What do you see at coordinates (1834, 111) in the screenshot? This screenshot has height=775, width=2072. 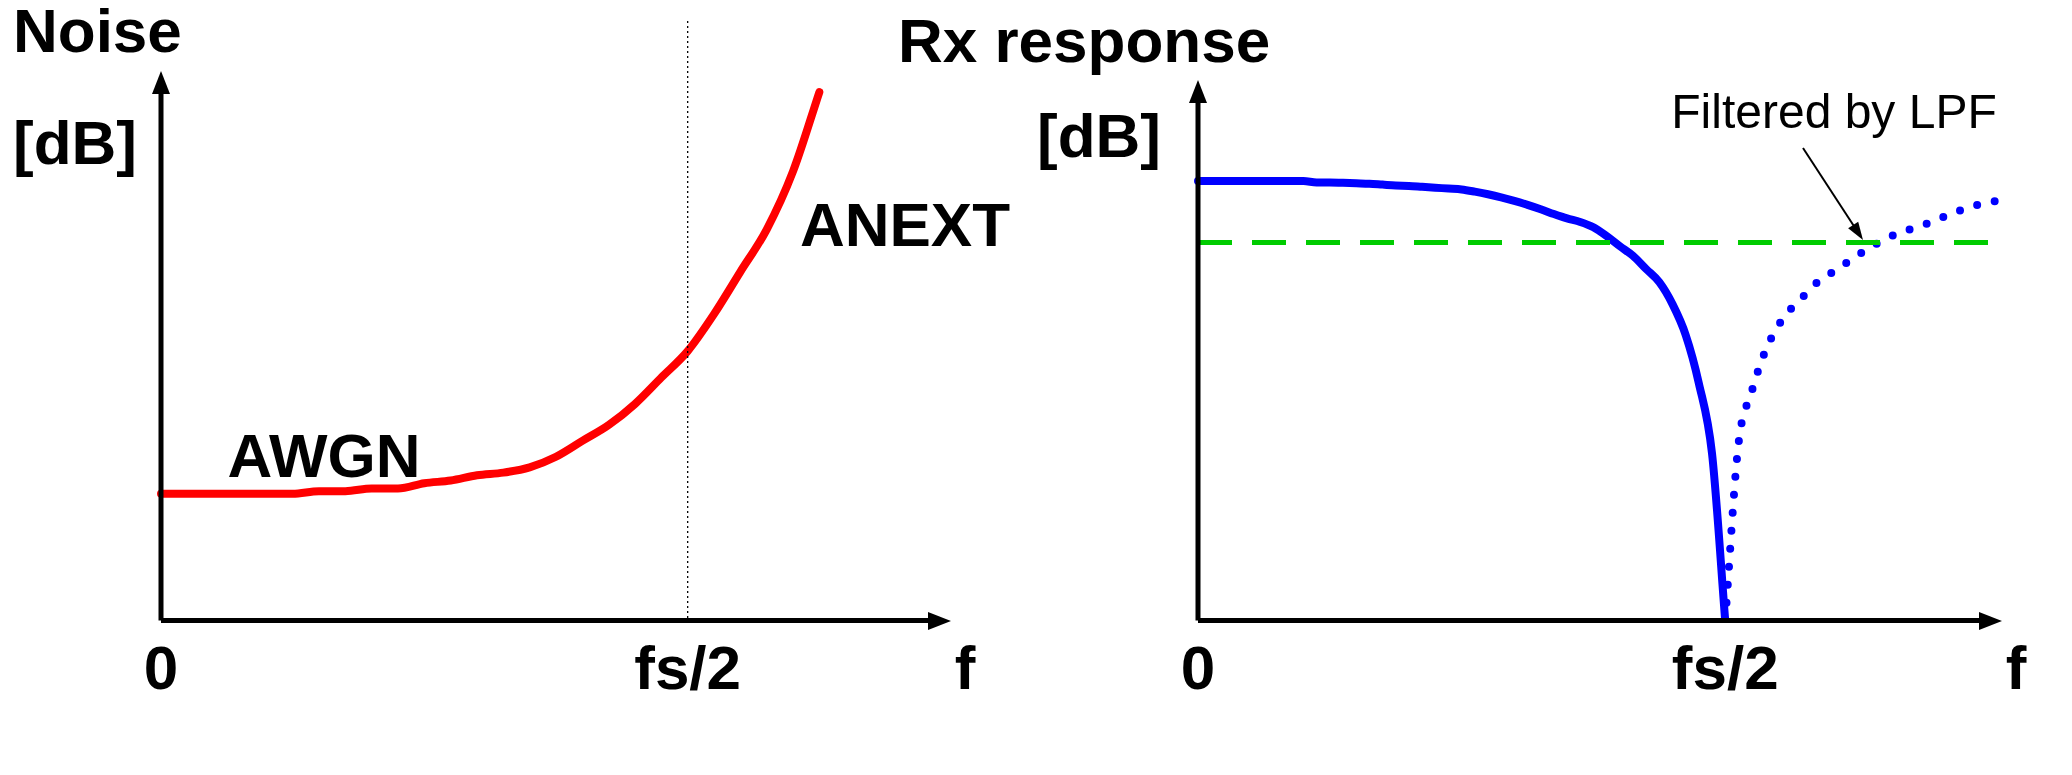 I see `text: Filtered by LPF` at bounding box center [1834, 111].